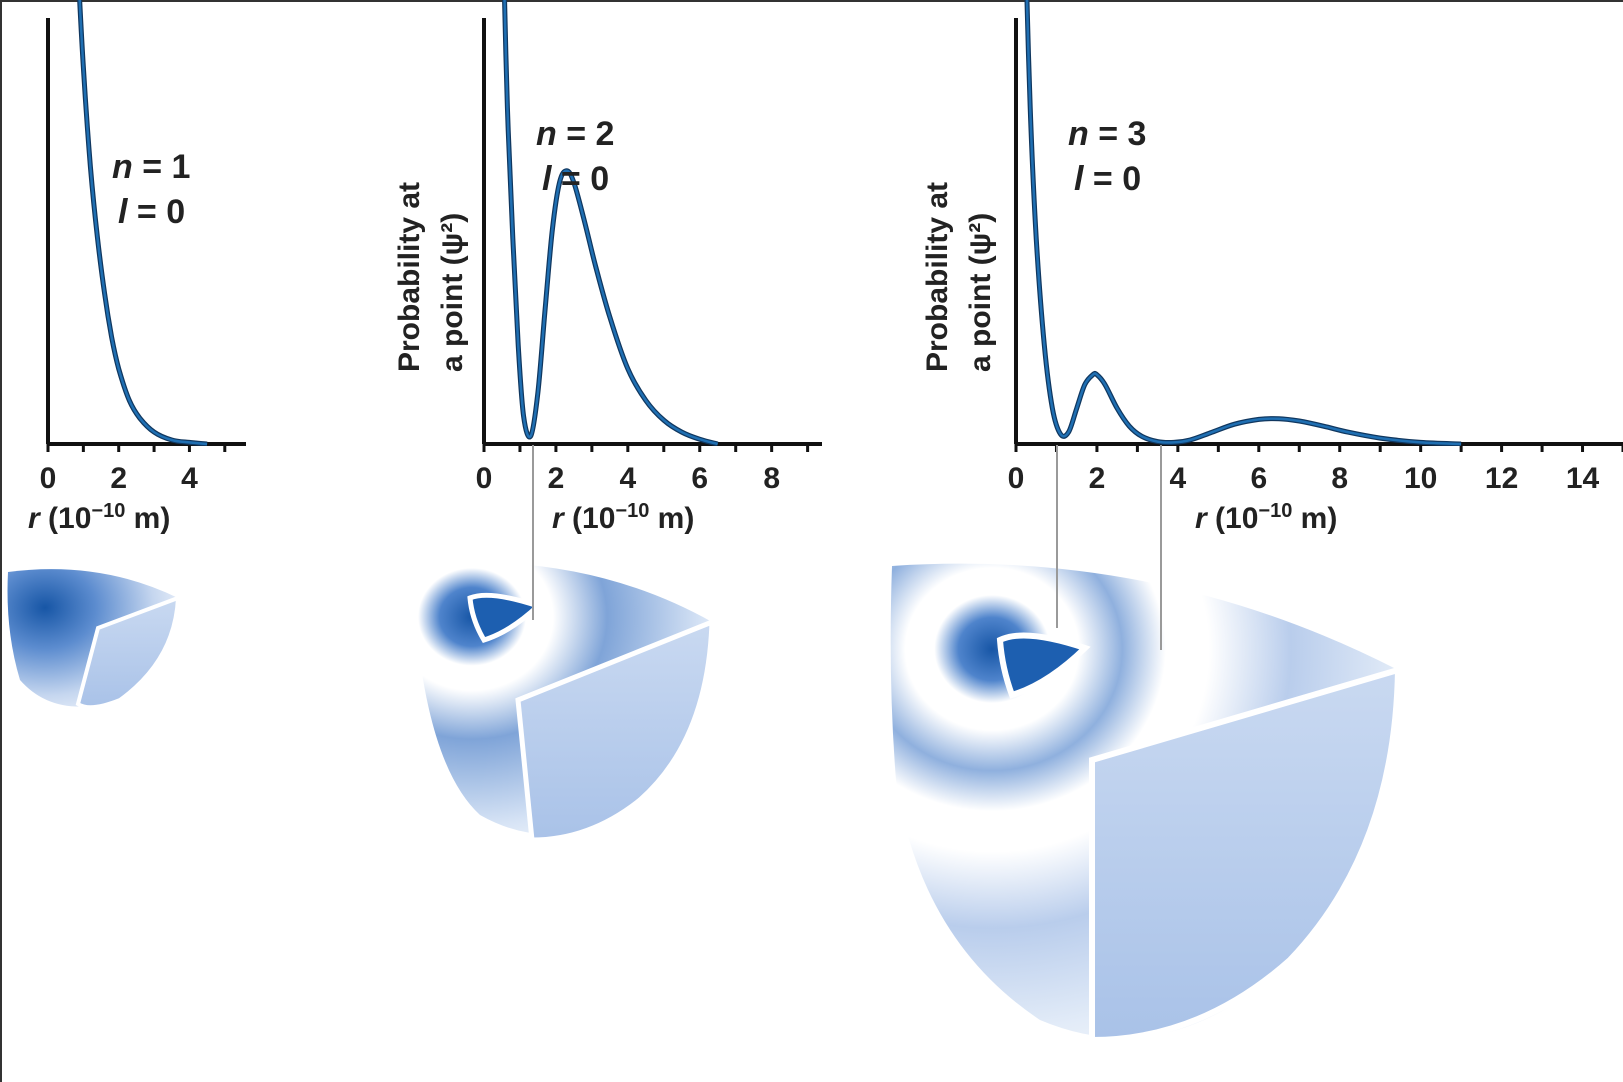 The height and width of the screenshot is (1082, 1623). I want to click on state-l-label-n1: l = 0, so click(152, 212).